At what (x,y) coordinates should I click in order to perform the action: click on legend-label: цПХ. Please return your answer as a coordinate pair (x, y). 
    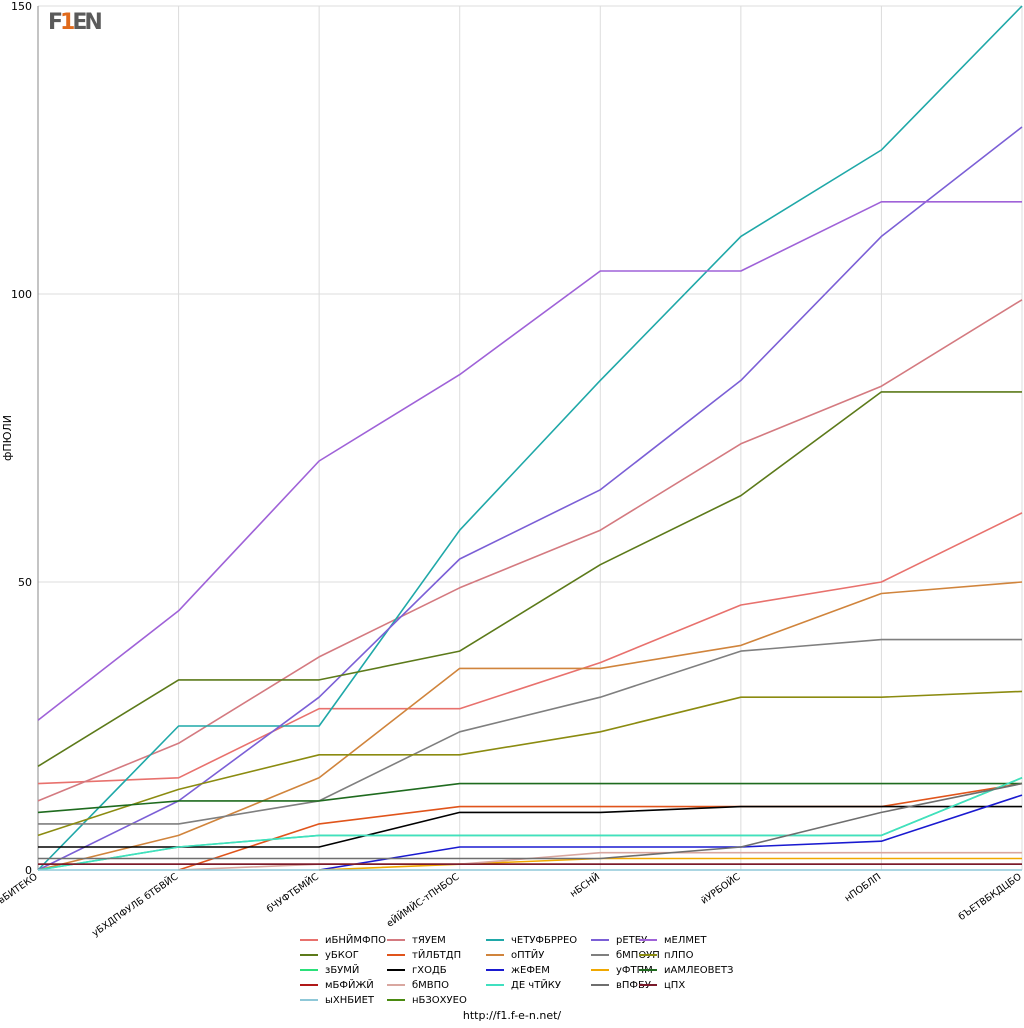
    Looking at the image, I should click on (675, 985).